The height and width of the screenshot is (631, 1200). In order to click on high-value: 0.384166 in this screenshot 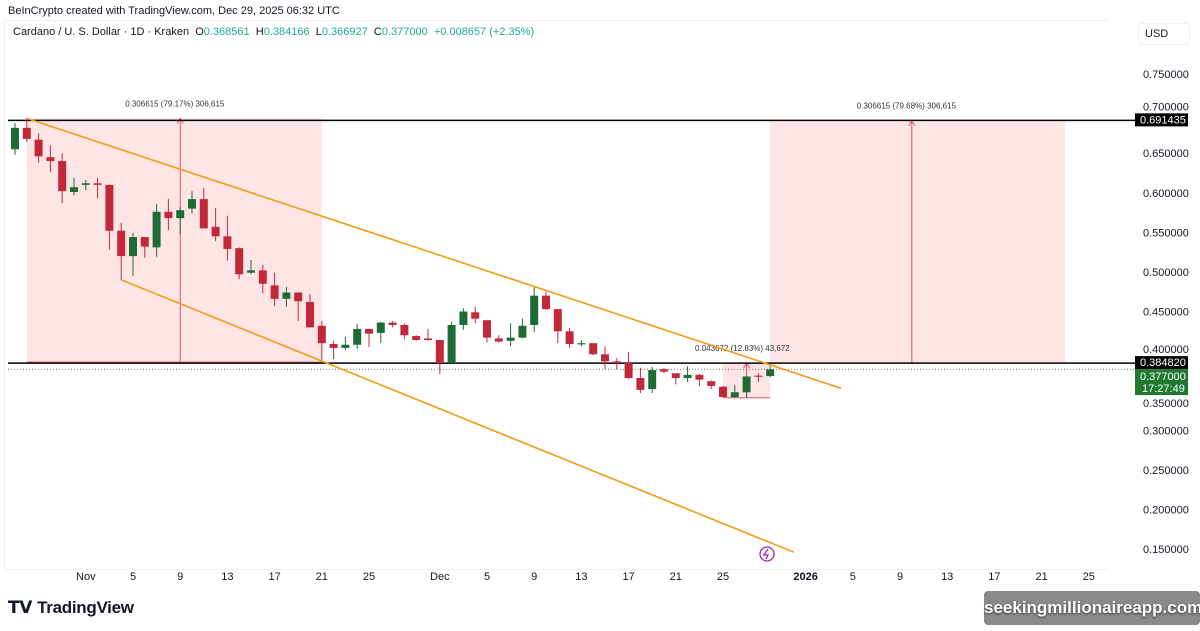, I will do `click(286, 32)`.